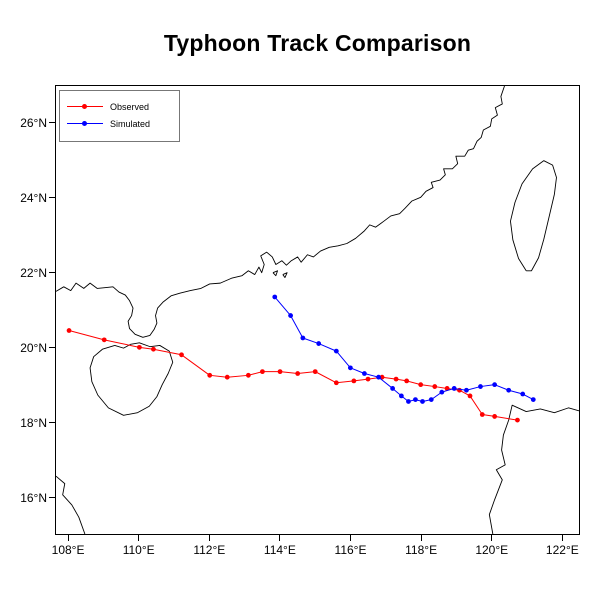 This screenshot has width=600, height=600. I want to click on simulated-marker-swatch, so click(84, 123).